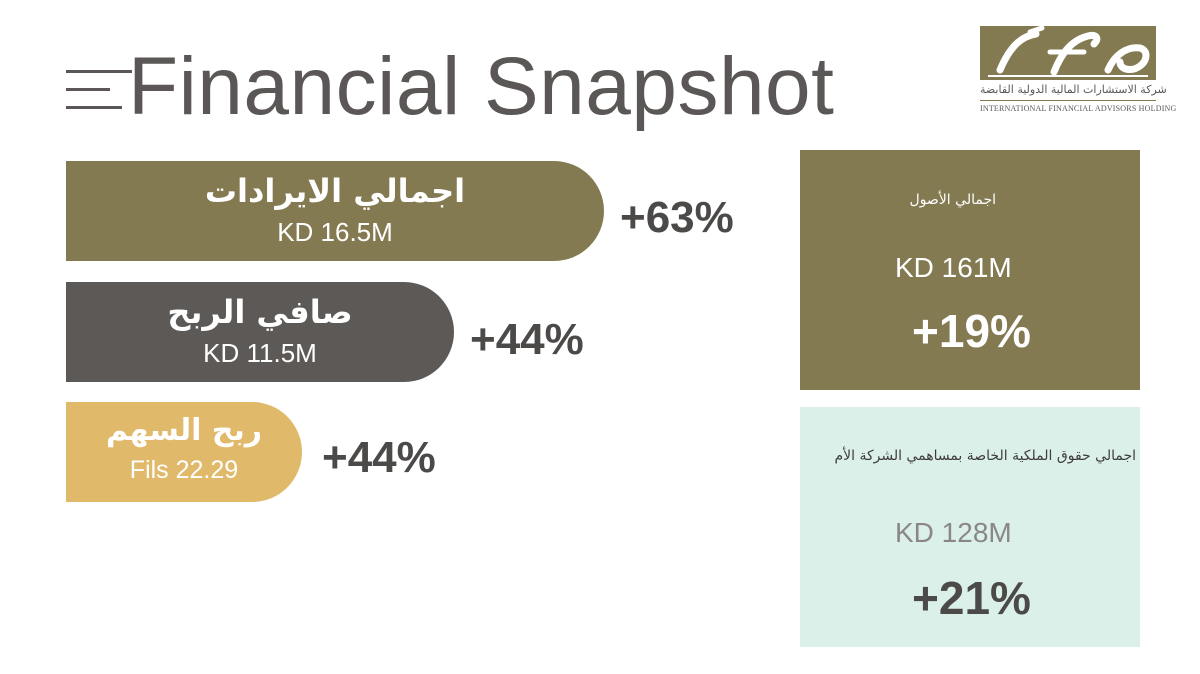 This screenshot has height=674, width=1200. Describe the element at coordinates (335, 232) in the screenshot. I see `revenue-value: KD 16.5M` at that location.